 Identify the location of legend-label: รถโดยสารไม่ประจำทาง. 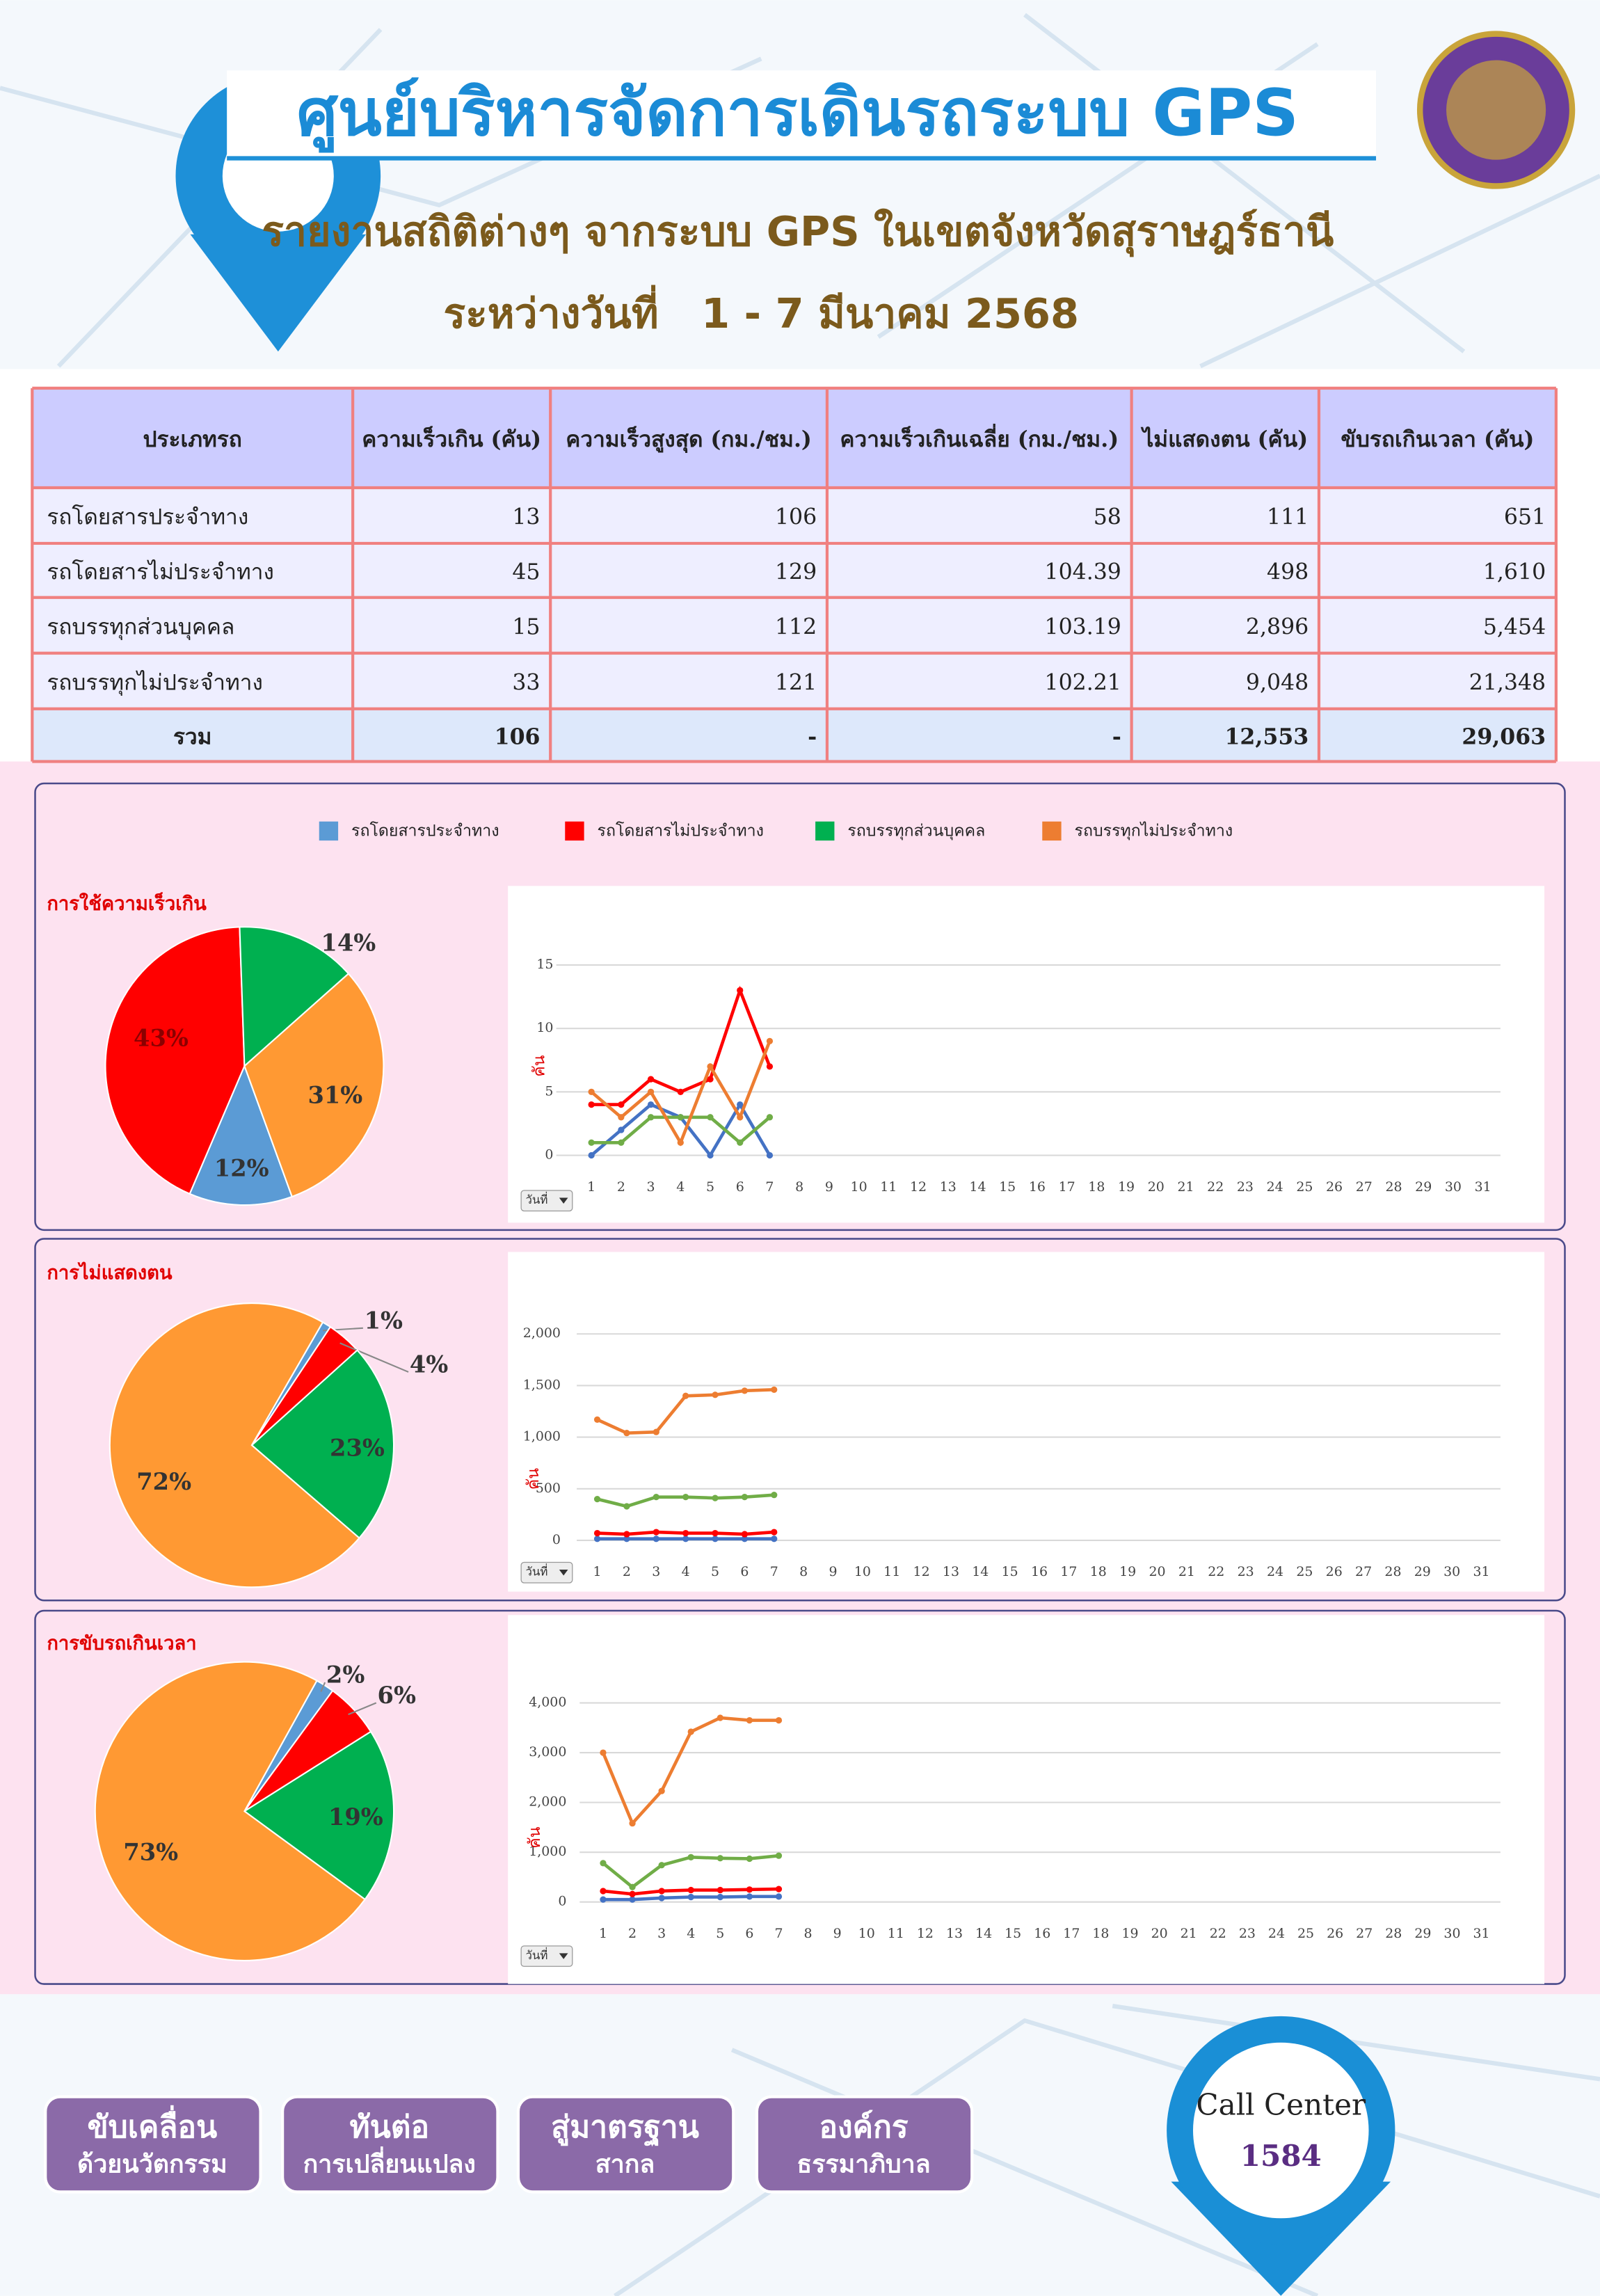
(681, 830).